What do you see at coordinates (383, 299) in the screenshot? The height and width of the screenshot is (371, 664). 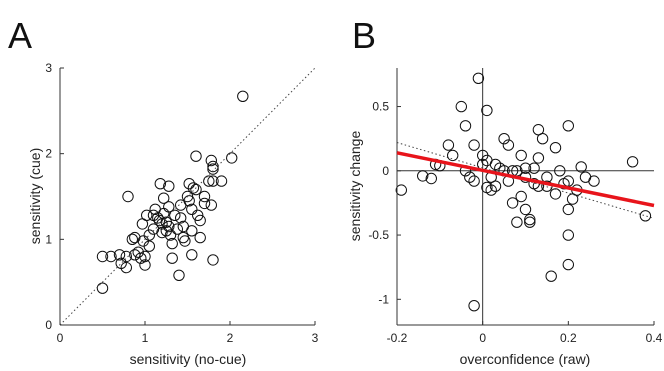 I see `panel-b-y-tick-label: -1` at bounding box center [383, 299].